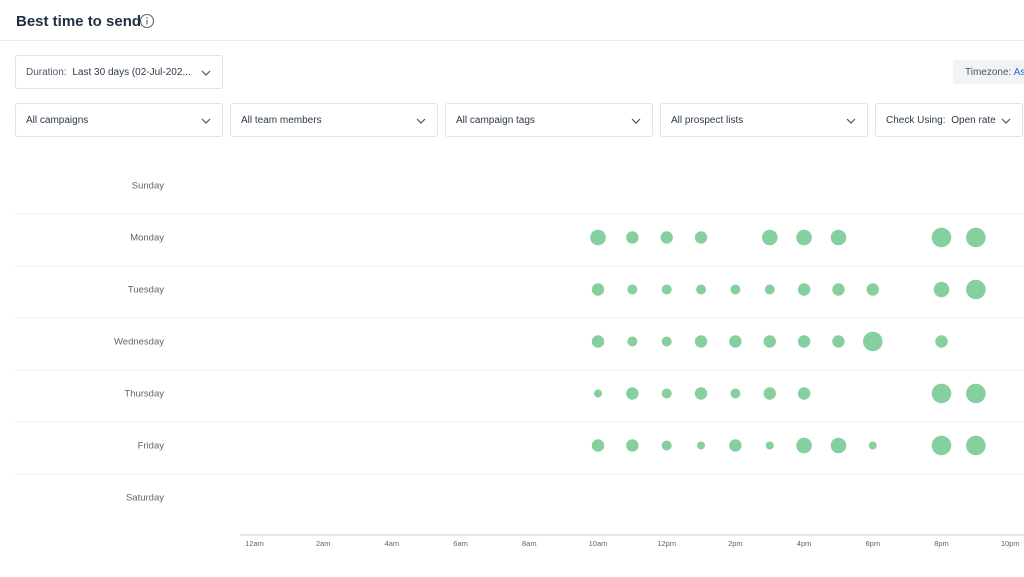 This screenshot has width=1024, height=577. Describe the element at coordinates (549, 120) in the screenshot. I see `campaign-tags-dropdown: All campaign tags` at that location.